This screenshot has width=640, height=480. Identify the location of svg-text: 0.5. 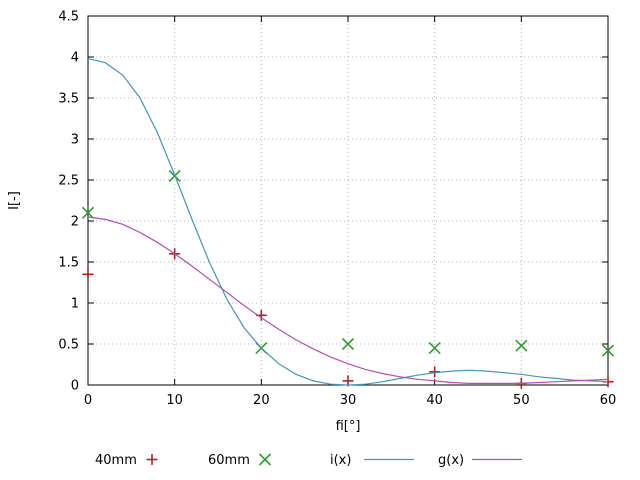
(68, 345).